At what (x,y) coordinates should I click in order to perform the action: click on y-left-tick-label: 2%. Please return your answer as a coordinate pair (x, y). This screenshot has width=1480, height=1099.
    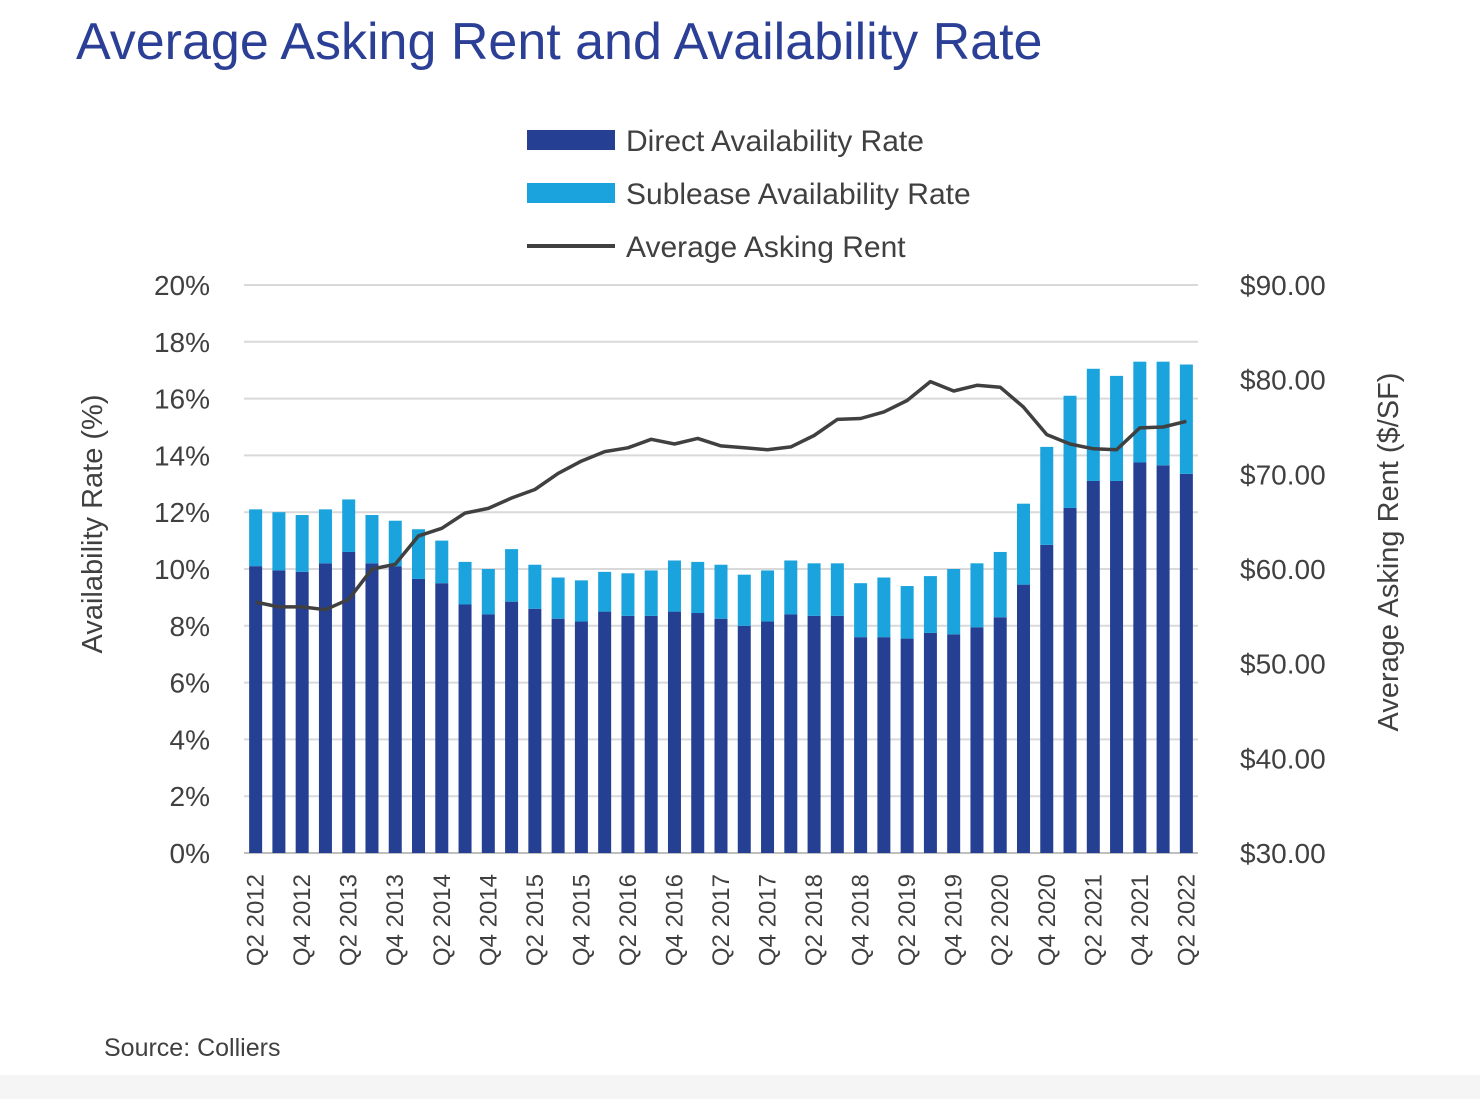
    Looking at the image, I should click on (190, 796).